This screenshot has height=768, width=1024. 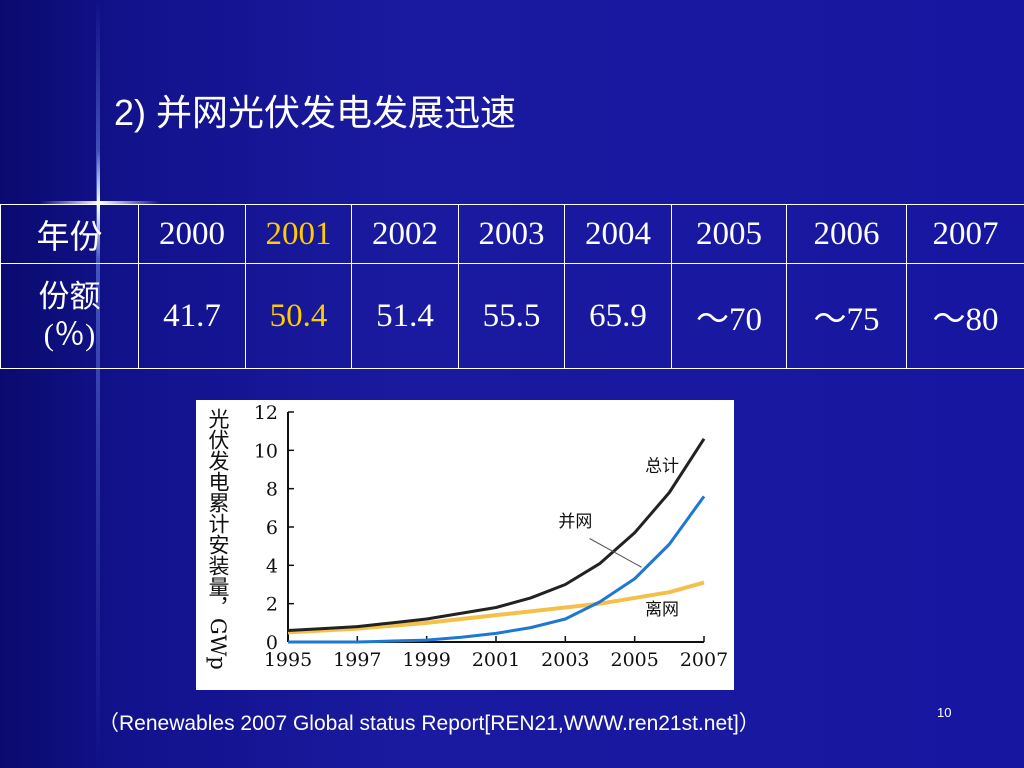 What do you see at coordinates (662, 466) in the screenshot?
I see `series-label-0: 总计` at bounding box center [662, 466].